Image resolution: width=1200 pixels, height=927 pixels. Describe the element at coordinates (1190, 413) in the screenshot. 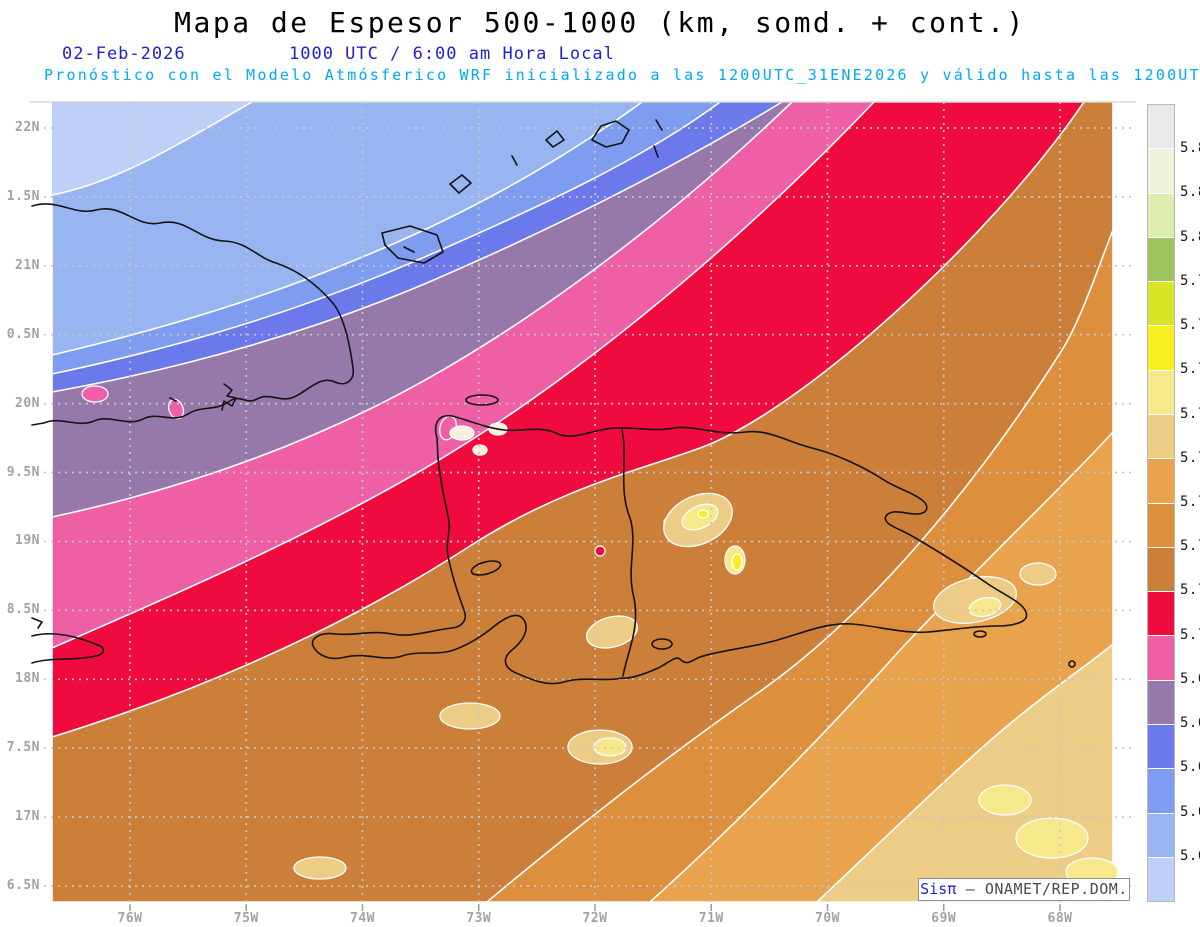

I see `colorbar-label-5.76: 5.76` at that location.